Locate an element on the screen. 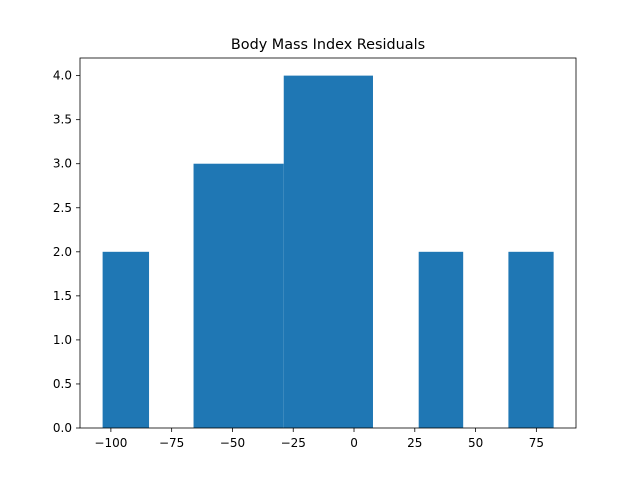 This screenshot has width=640, height=484. x-tick-label: 0 is located at coordinates (354, 443).